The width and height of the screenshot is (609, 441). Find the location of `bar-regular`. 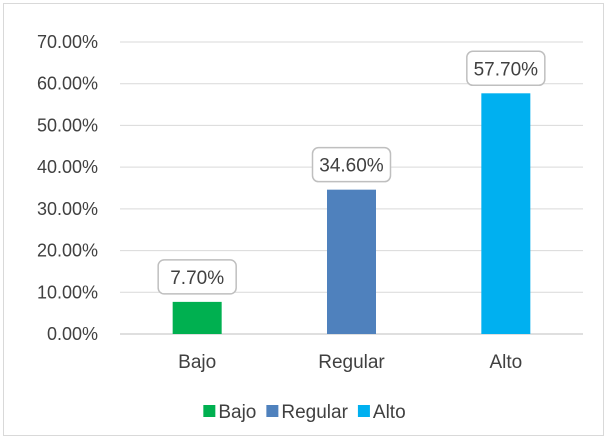

bar-regular is located at coordinates (351, 261).